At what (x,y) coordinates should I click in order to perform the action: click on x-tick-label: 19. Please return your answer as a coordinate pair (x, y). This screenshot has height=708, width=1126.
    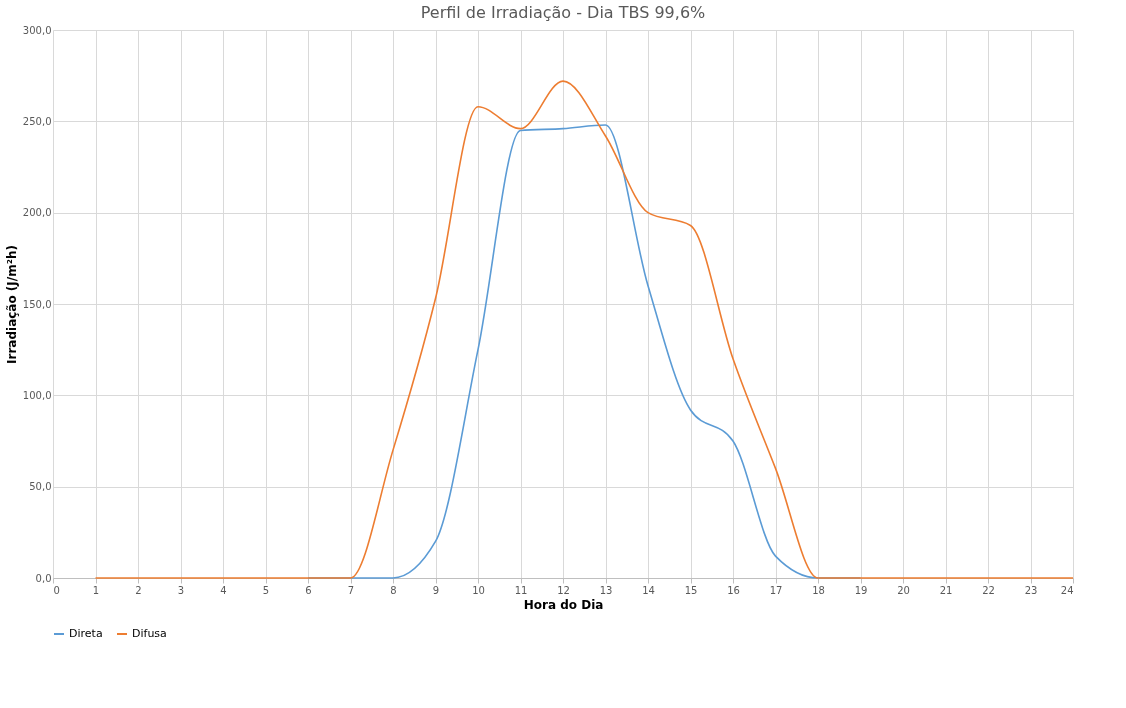
    Looking at the image, I should click on (861, 590).